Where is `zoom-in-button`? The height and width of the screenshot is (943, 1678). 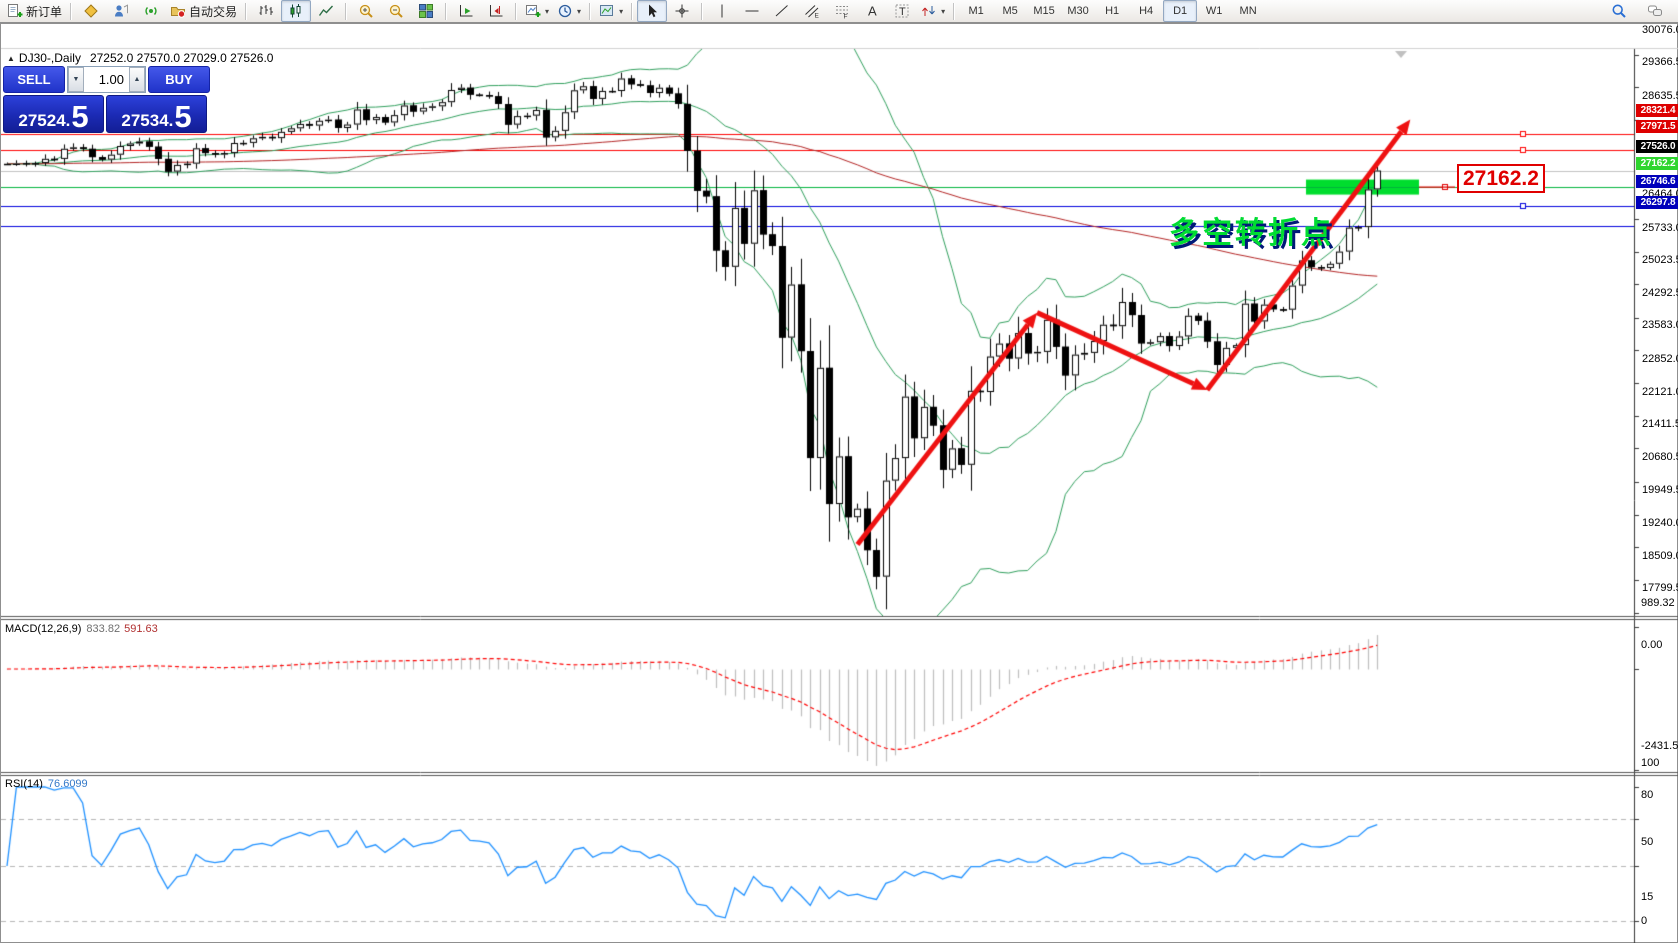 zoom-in-button is located at coordinates (366, 11).